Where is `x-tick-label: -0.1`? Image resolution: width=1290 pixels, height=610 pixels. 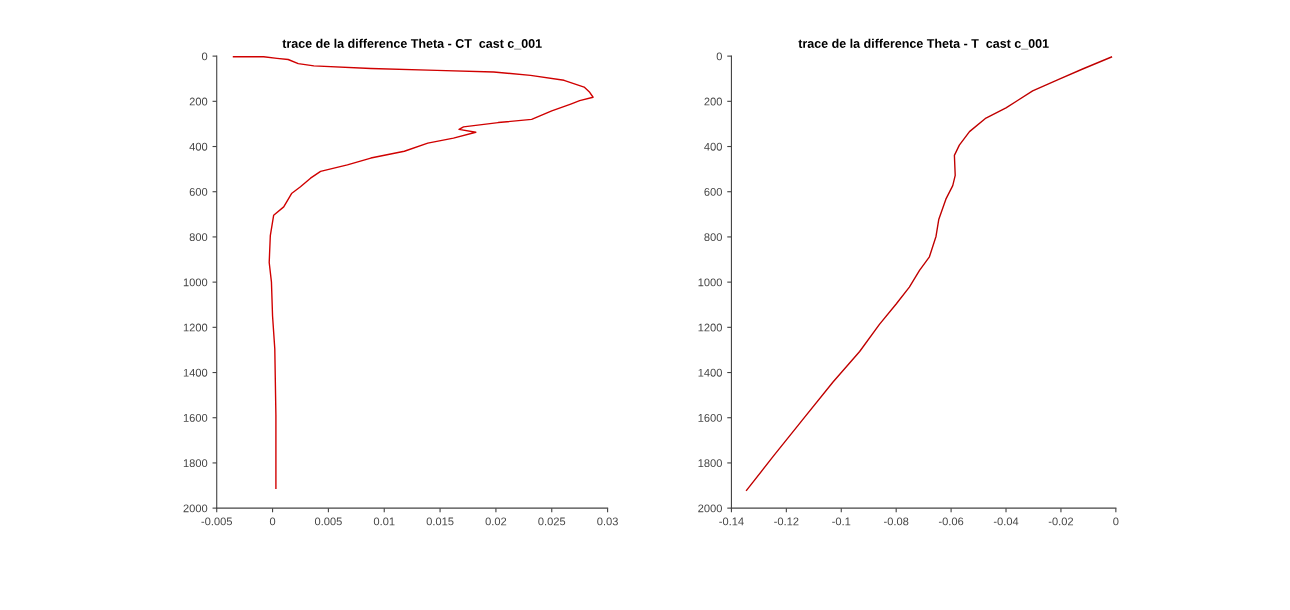
x-tick-label: -0.1 is located at coordinates (841, 521).